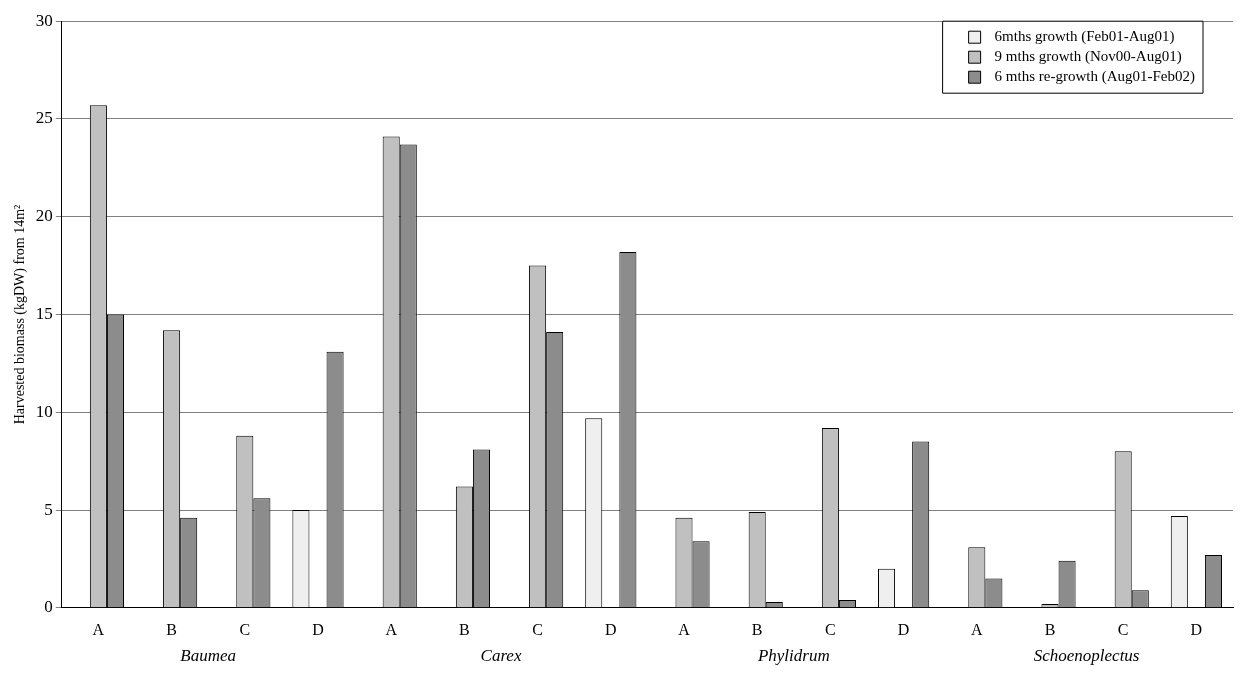  What do you see at coordinates (1086, 656) in the screenshot?
I see `text: Schoenoplectus` at bounding box center [1086, 656].